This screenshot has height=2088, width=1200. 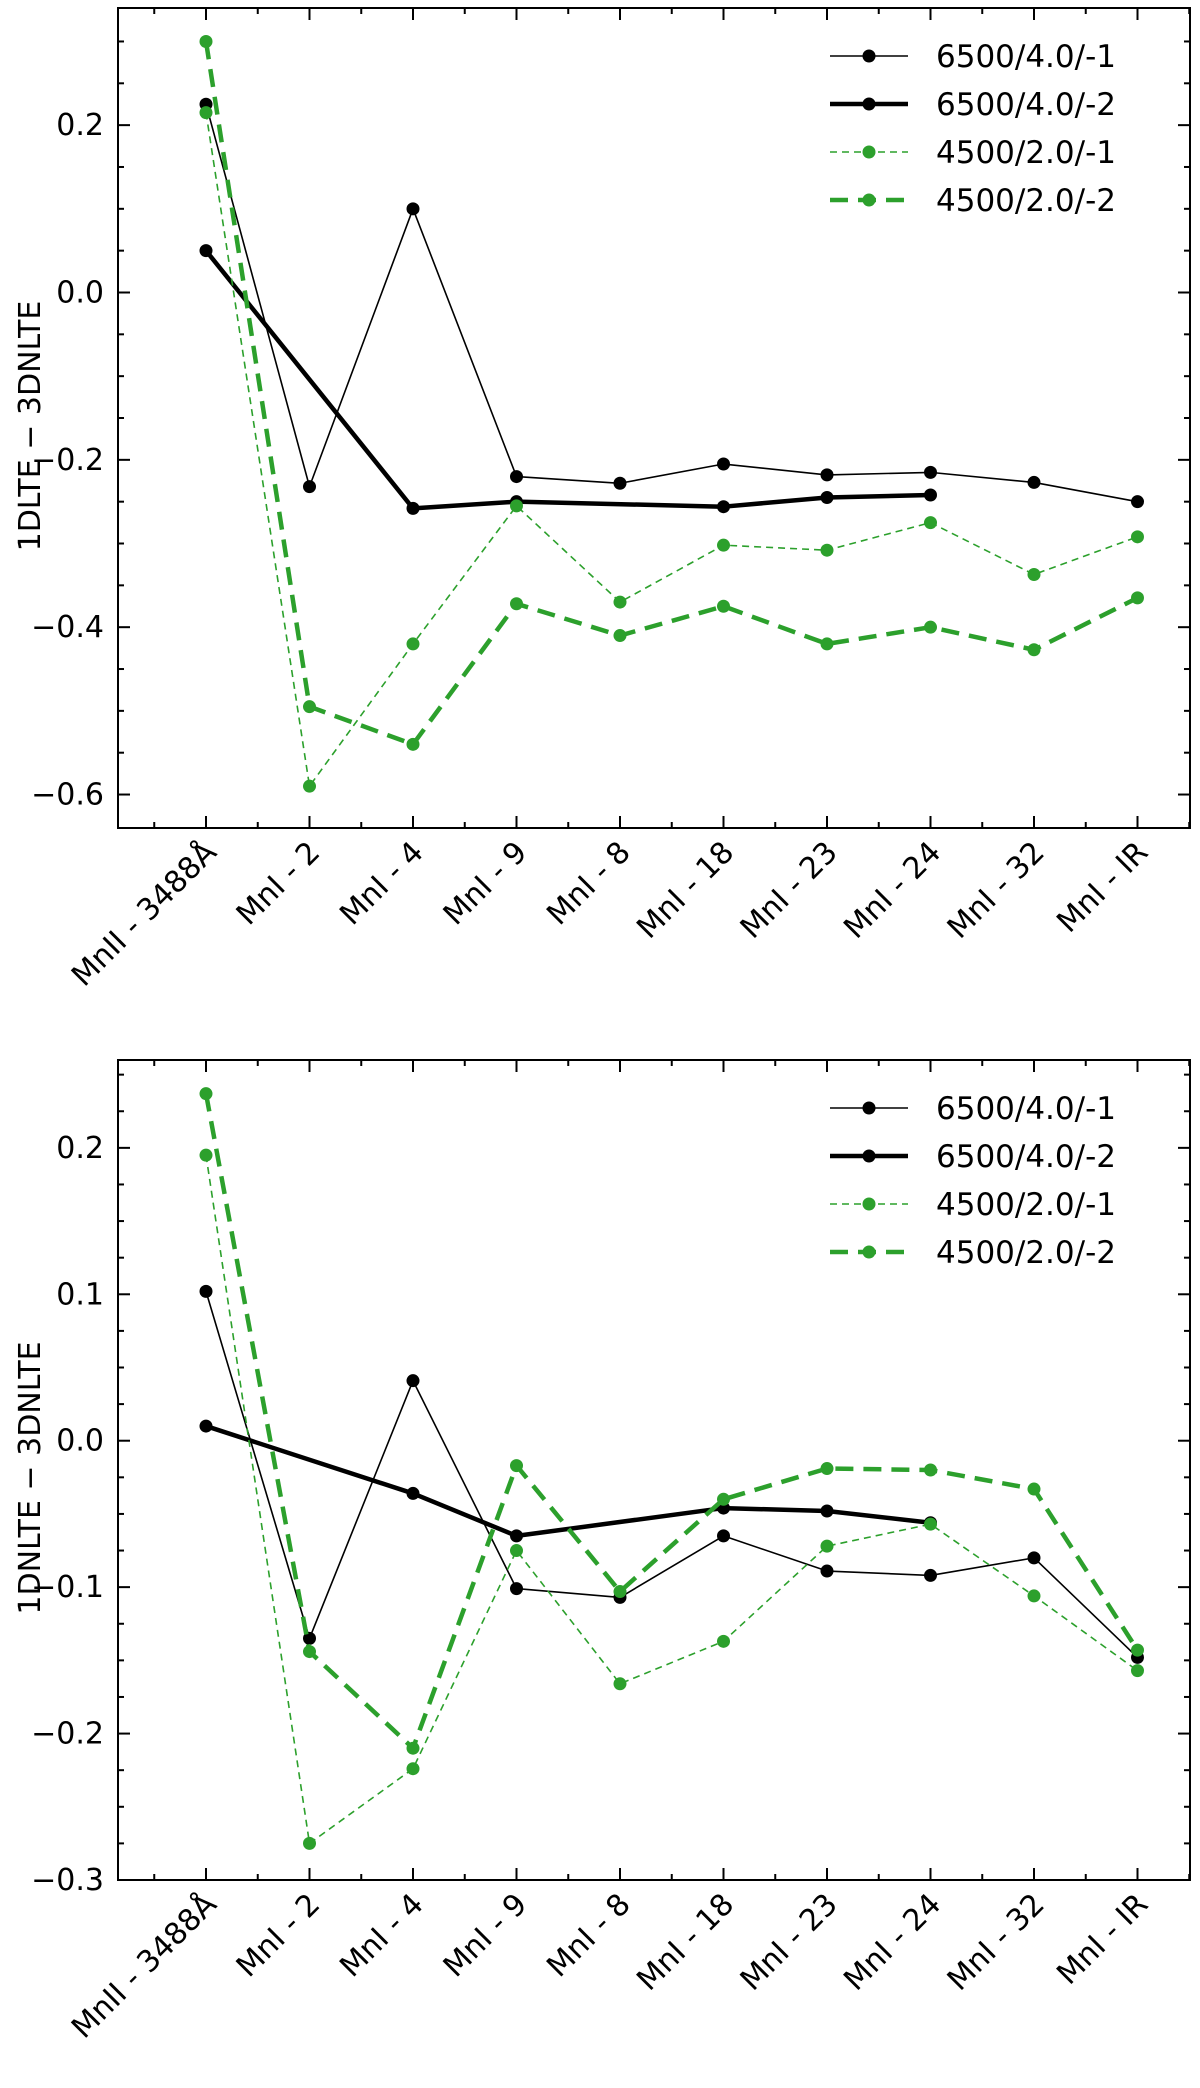 What do you see at coordinates (30, 426) in the screenshot?
I see `y-axis-label: 1DLTE − 3DNLTE` at bounding box center [30, 426].